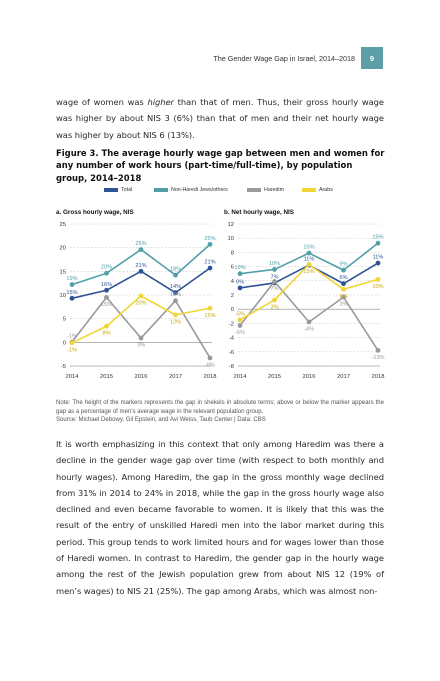 The height and width of the screenshot is (681, 440). Describe the element at coordinates (209, 263) in the screenshot. I see `data-label-total: 21%` at that location.